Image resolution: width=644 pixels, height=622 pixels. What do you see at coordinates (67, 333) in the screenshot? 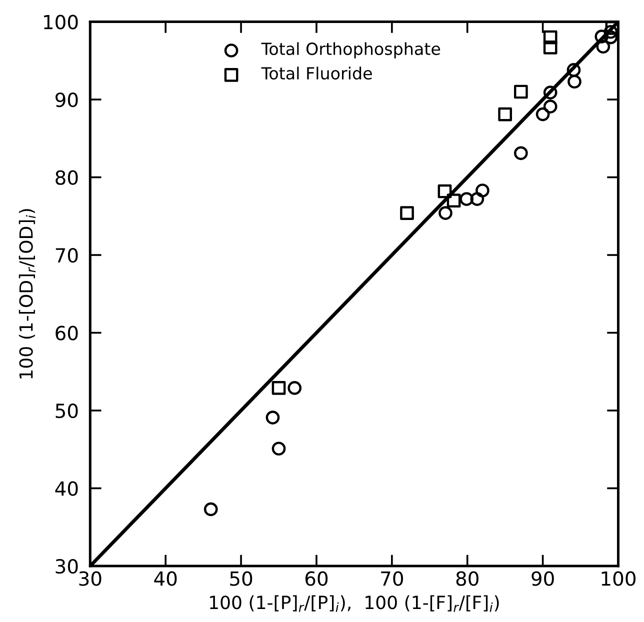
I see `y-tick-label: 60` at bounding box center [67, 333].